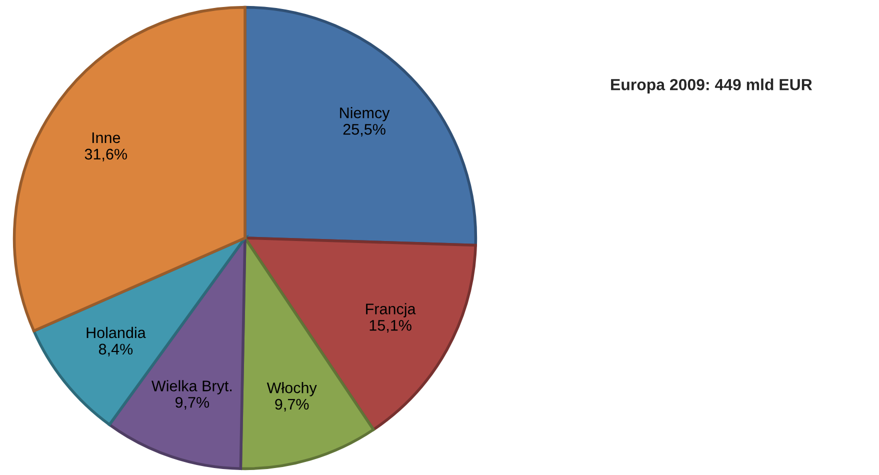 Image resolution: width=879 pixels, height=475 pixels. What do you see at coordinates (711, 86) in the screenshot?
I see `text: Europa 2009: 449 mld EUR` at bounding box center [711, 86].